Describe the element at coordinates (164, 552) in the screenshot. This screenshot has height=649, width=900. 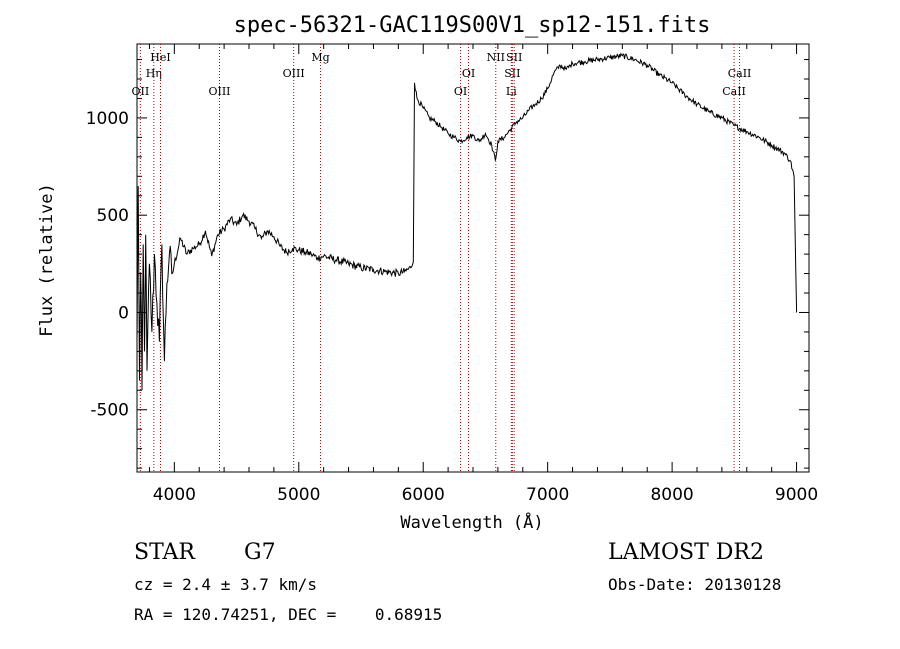
I see `object-class: STAR` at that location.